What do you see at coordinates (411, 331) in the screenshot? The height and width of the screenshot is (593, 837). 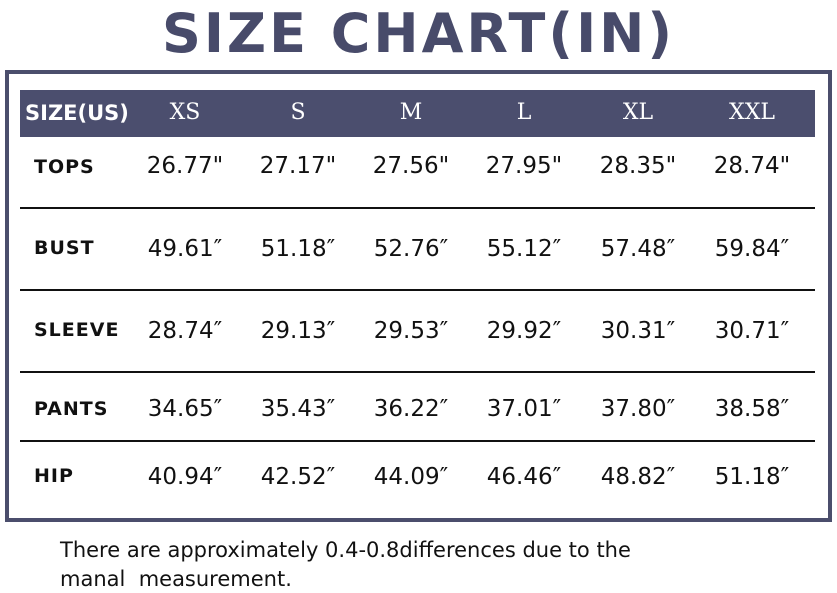 I see `cell-value: 29.53″` at bounding box center [411, 331].